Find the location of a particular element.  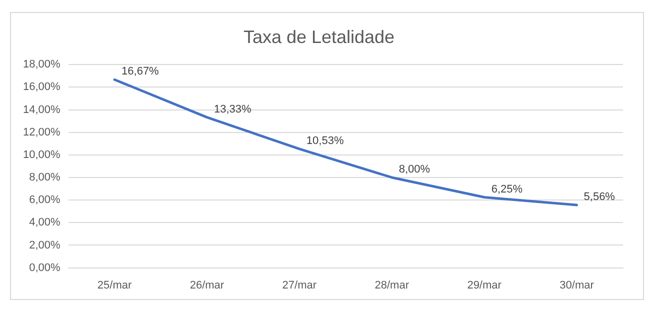

x-tick-label: 29/mar is located at coordinates (484, 285).